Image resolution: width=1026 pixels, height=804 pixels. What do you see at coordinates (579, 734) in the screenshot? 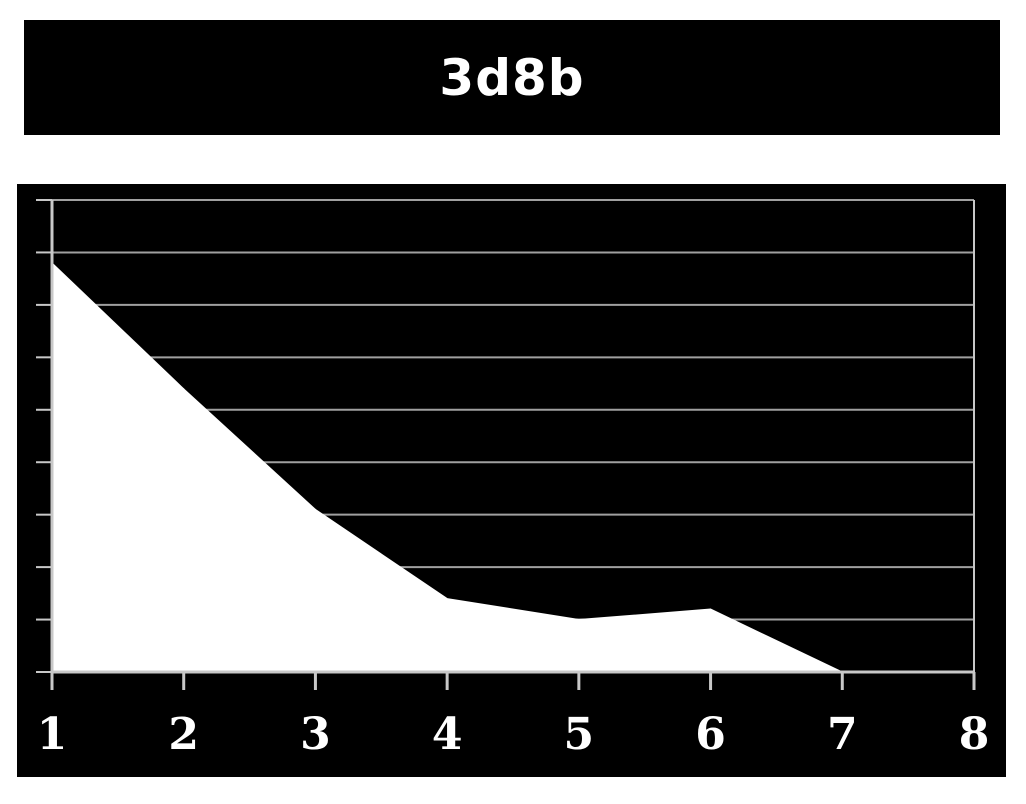
I see `x-tick-label: 5` at bounding box center [579, 734].